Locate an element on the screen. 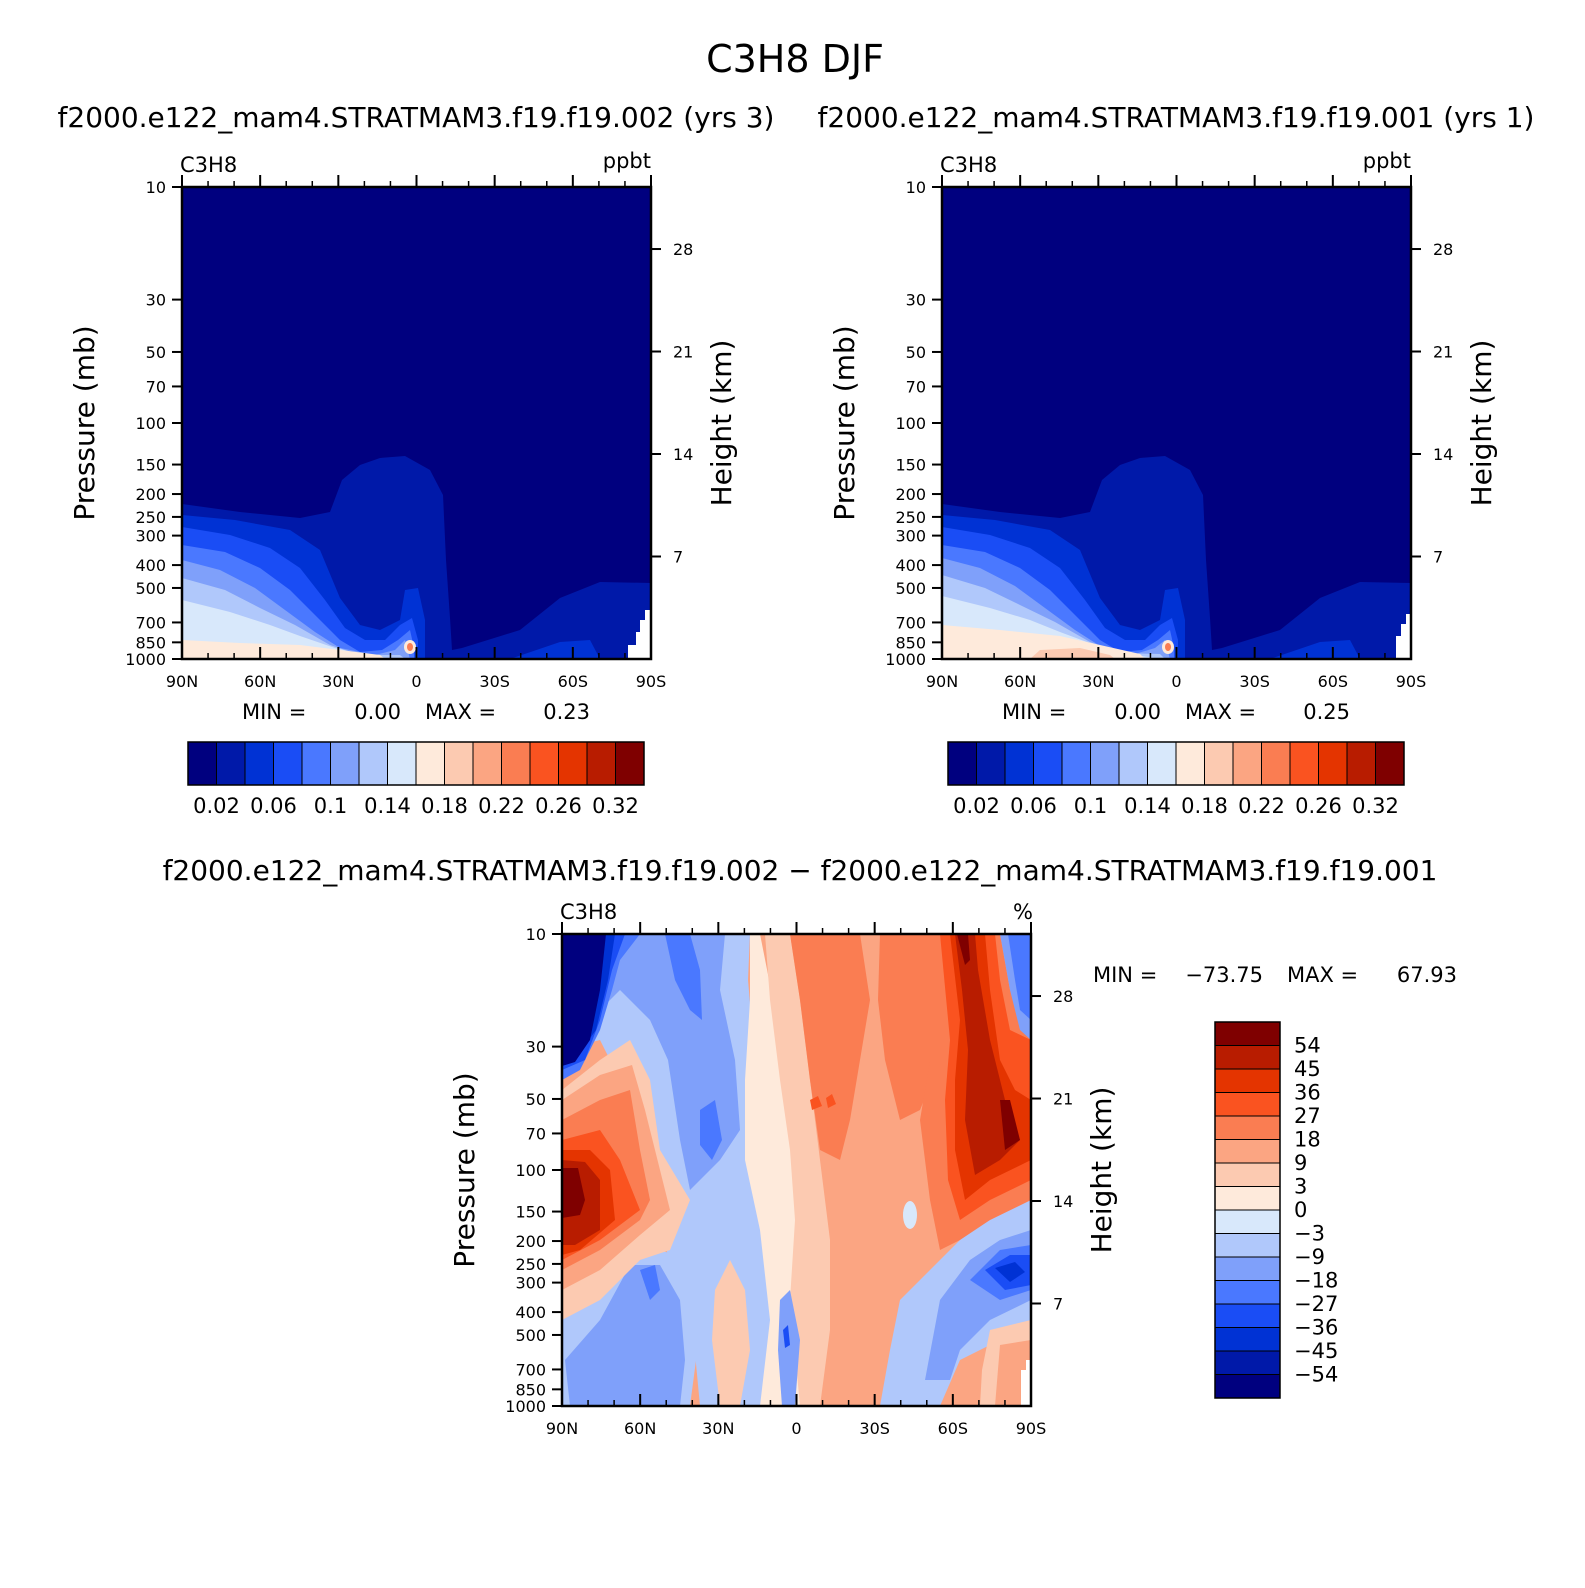 The image size is (1585, 1588). y-right-tick-label: 14 is located at coordinates (683, 454).